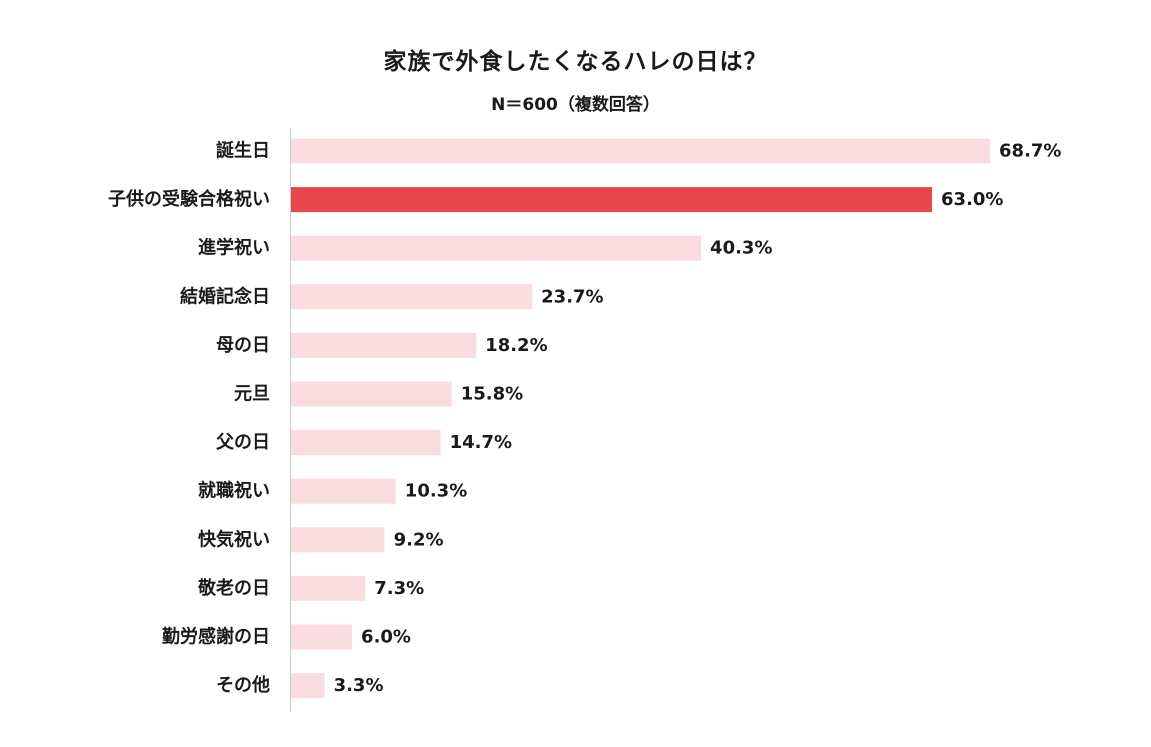 The width and height of the screenshot is (1151, 747). I want to click on value-label: 15.8%, so click(492, 394).